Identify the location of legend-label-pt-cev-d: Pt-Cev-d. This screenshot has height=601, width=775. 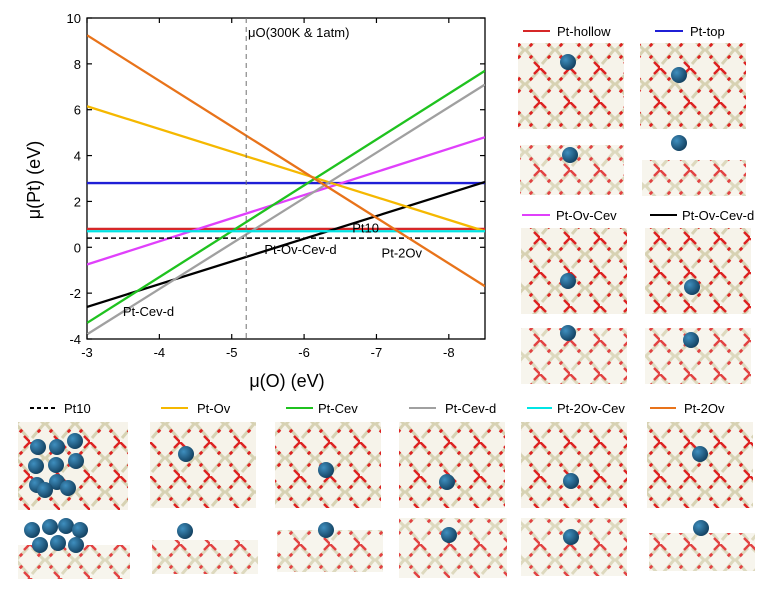
(470, 408).